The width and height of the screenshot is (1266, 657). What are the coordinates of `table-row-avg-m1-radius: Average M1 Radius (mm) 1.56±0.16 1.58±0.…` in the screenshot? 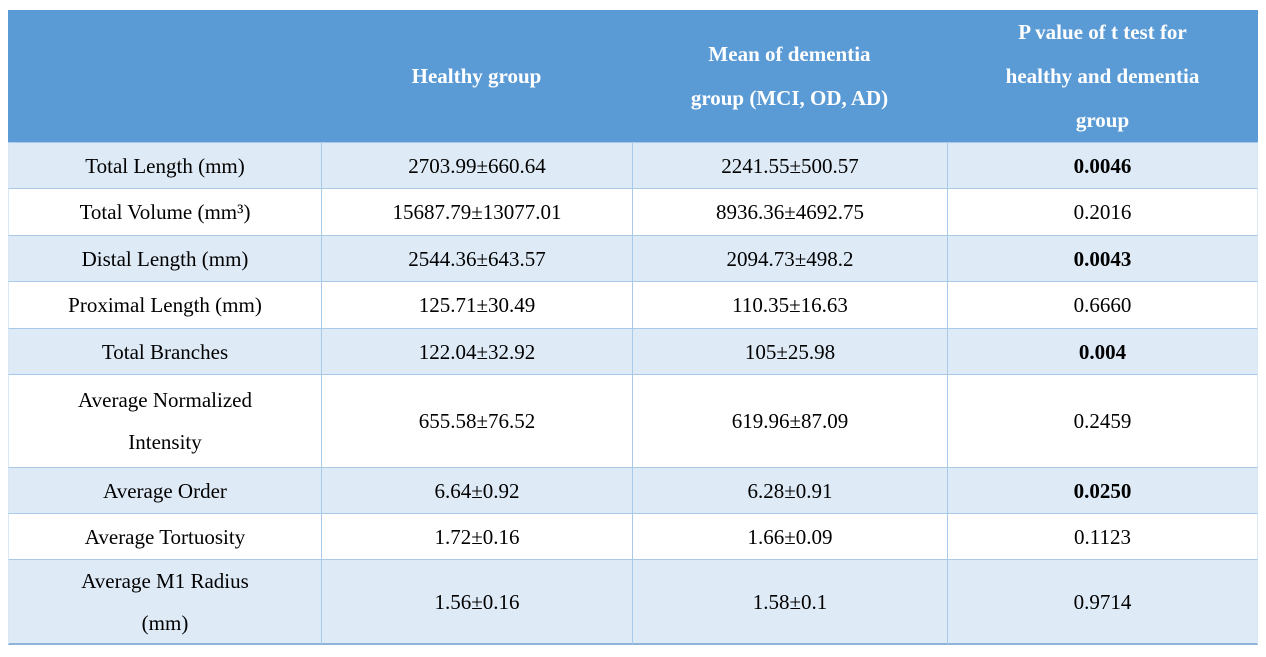 It's located at (633, 601).